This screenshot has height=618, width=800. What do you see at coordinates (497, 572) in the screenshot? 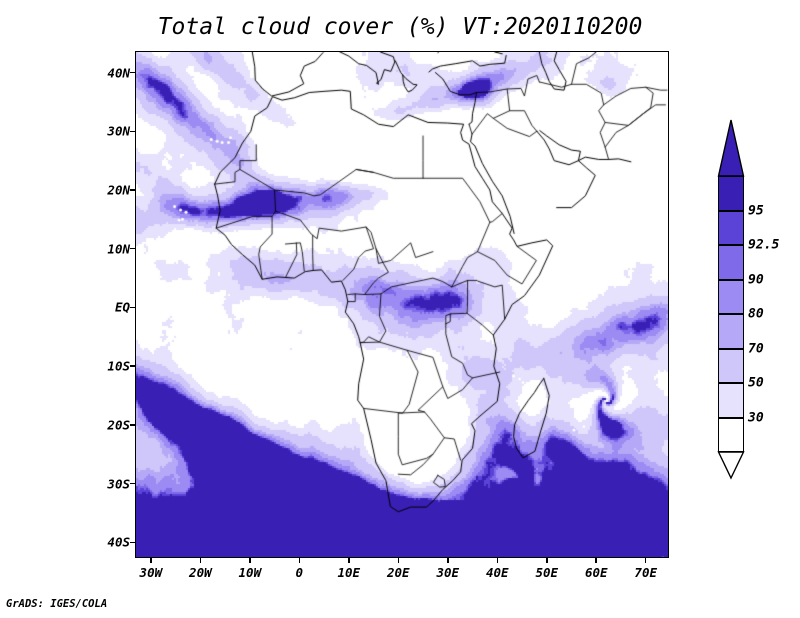
I see `x-axis-tick-label: 40E` at bounding box center [497, 572].